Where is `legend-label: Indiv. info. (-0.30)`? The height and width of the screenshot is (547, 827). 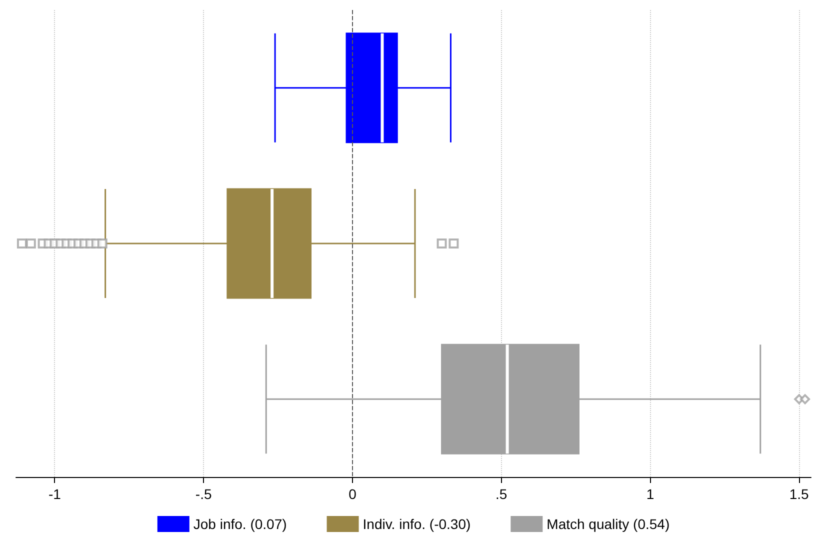
legend-label: Indiv. info. (-0.30) is located at coordinates (416, 524).